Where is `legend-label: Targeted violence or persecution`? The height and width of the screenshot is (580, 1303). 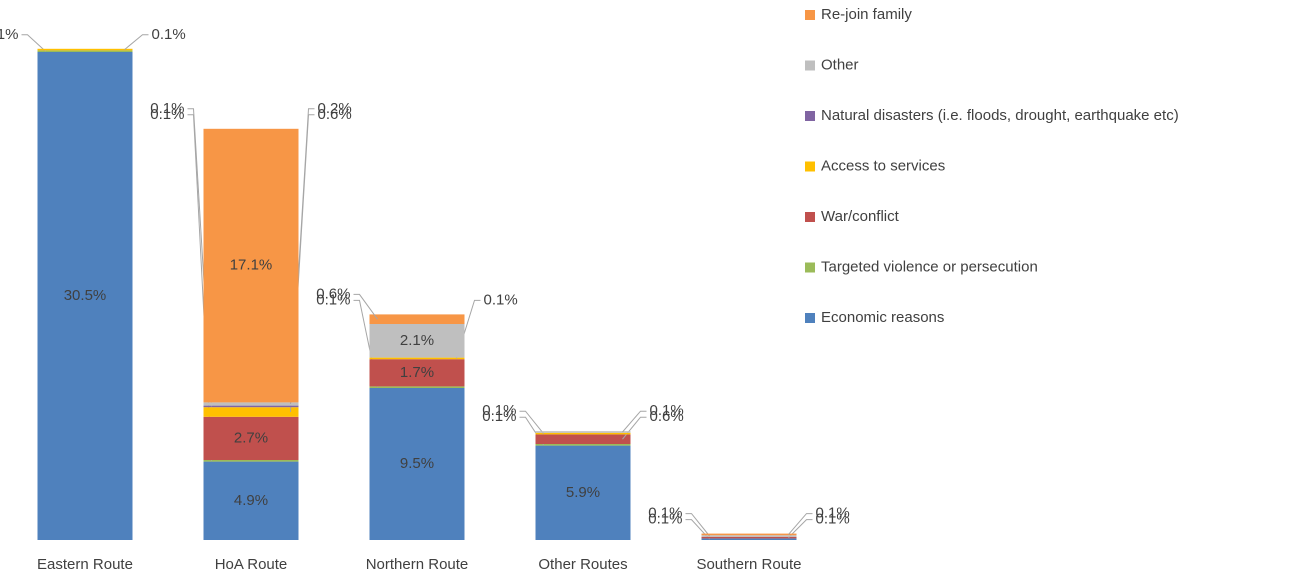
legend-label: Targeted violence or persecution is located at coordinates (929, 266).